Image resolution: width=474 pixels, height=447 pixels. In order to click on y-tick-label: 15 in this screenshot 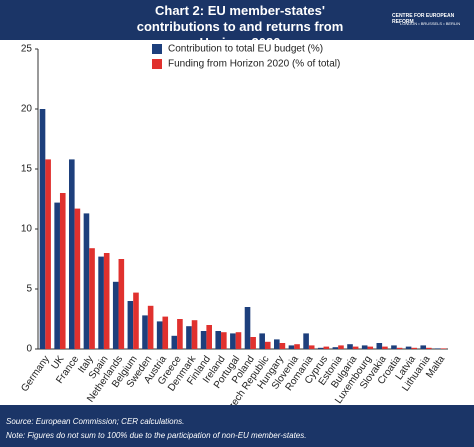, I will do `click(27, 169)`.